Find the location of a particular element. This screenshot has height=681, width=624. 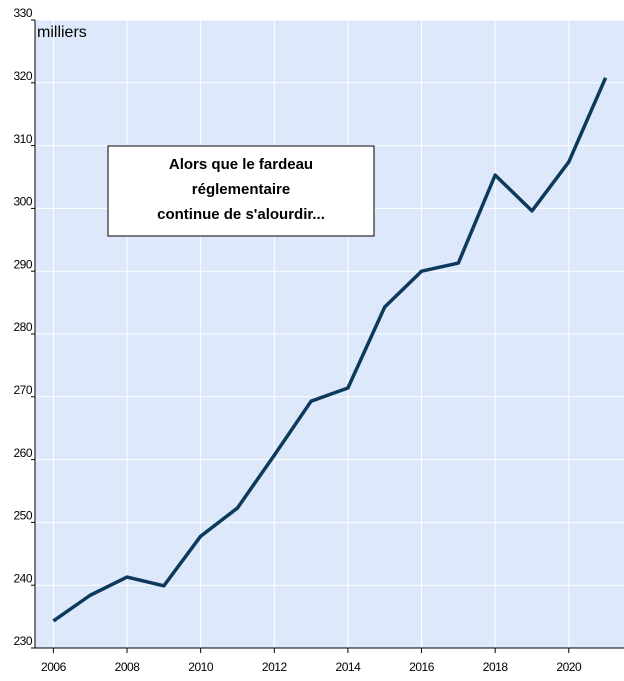

annotation-text: Alors que le fardeau is located at coordinates (241, 164).